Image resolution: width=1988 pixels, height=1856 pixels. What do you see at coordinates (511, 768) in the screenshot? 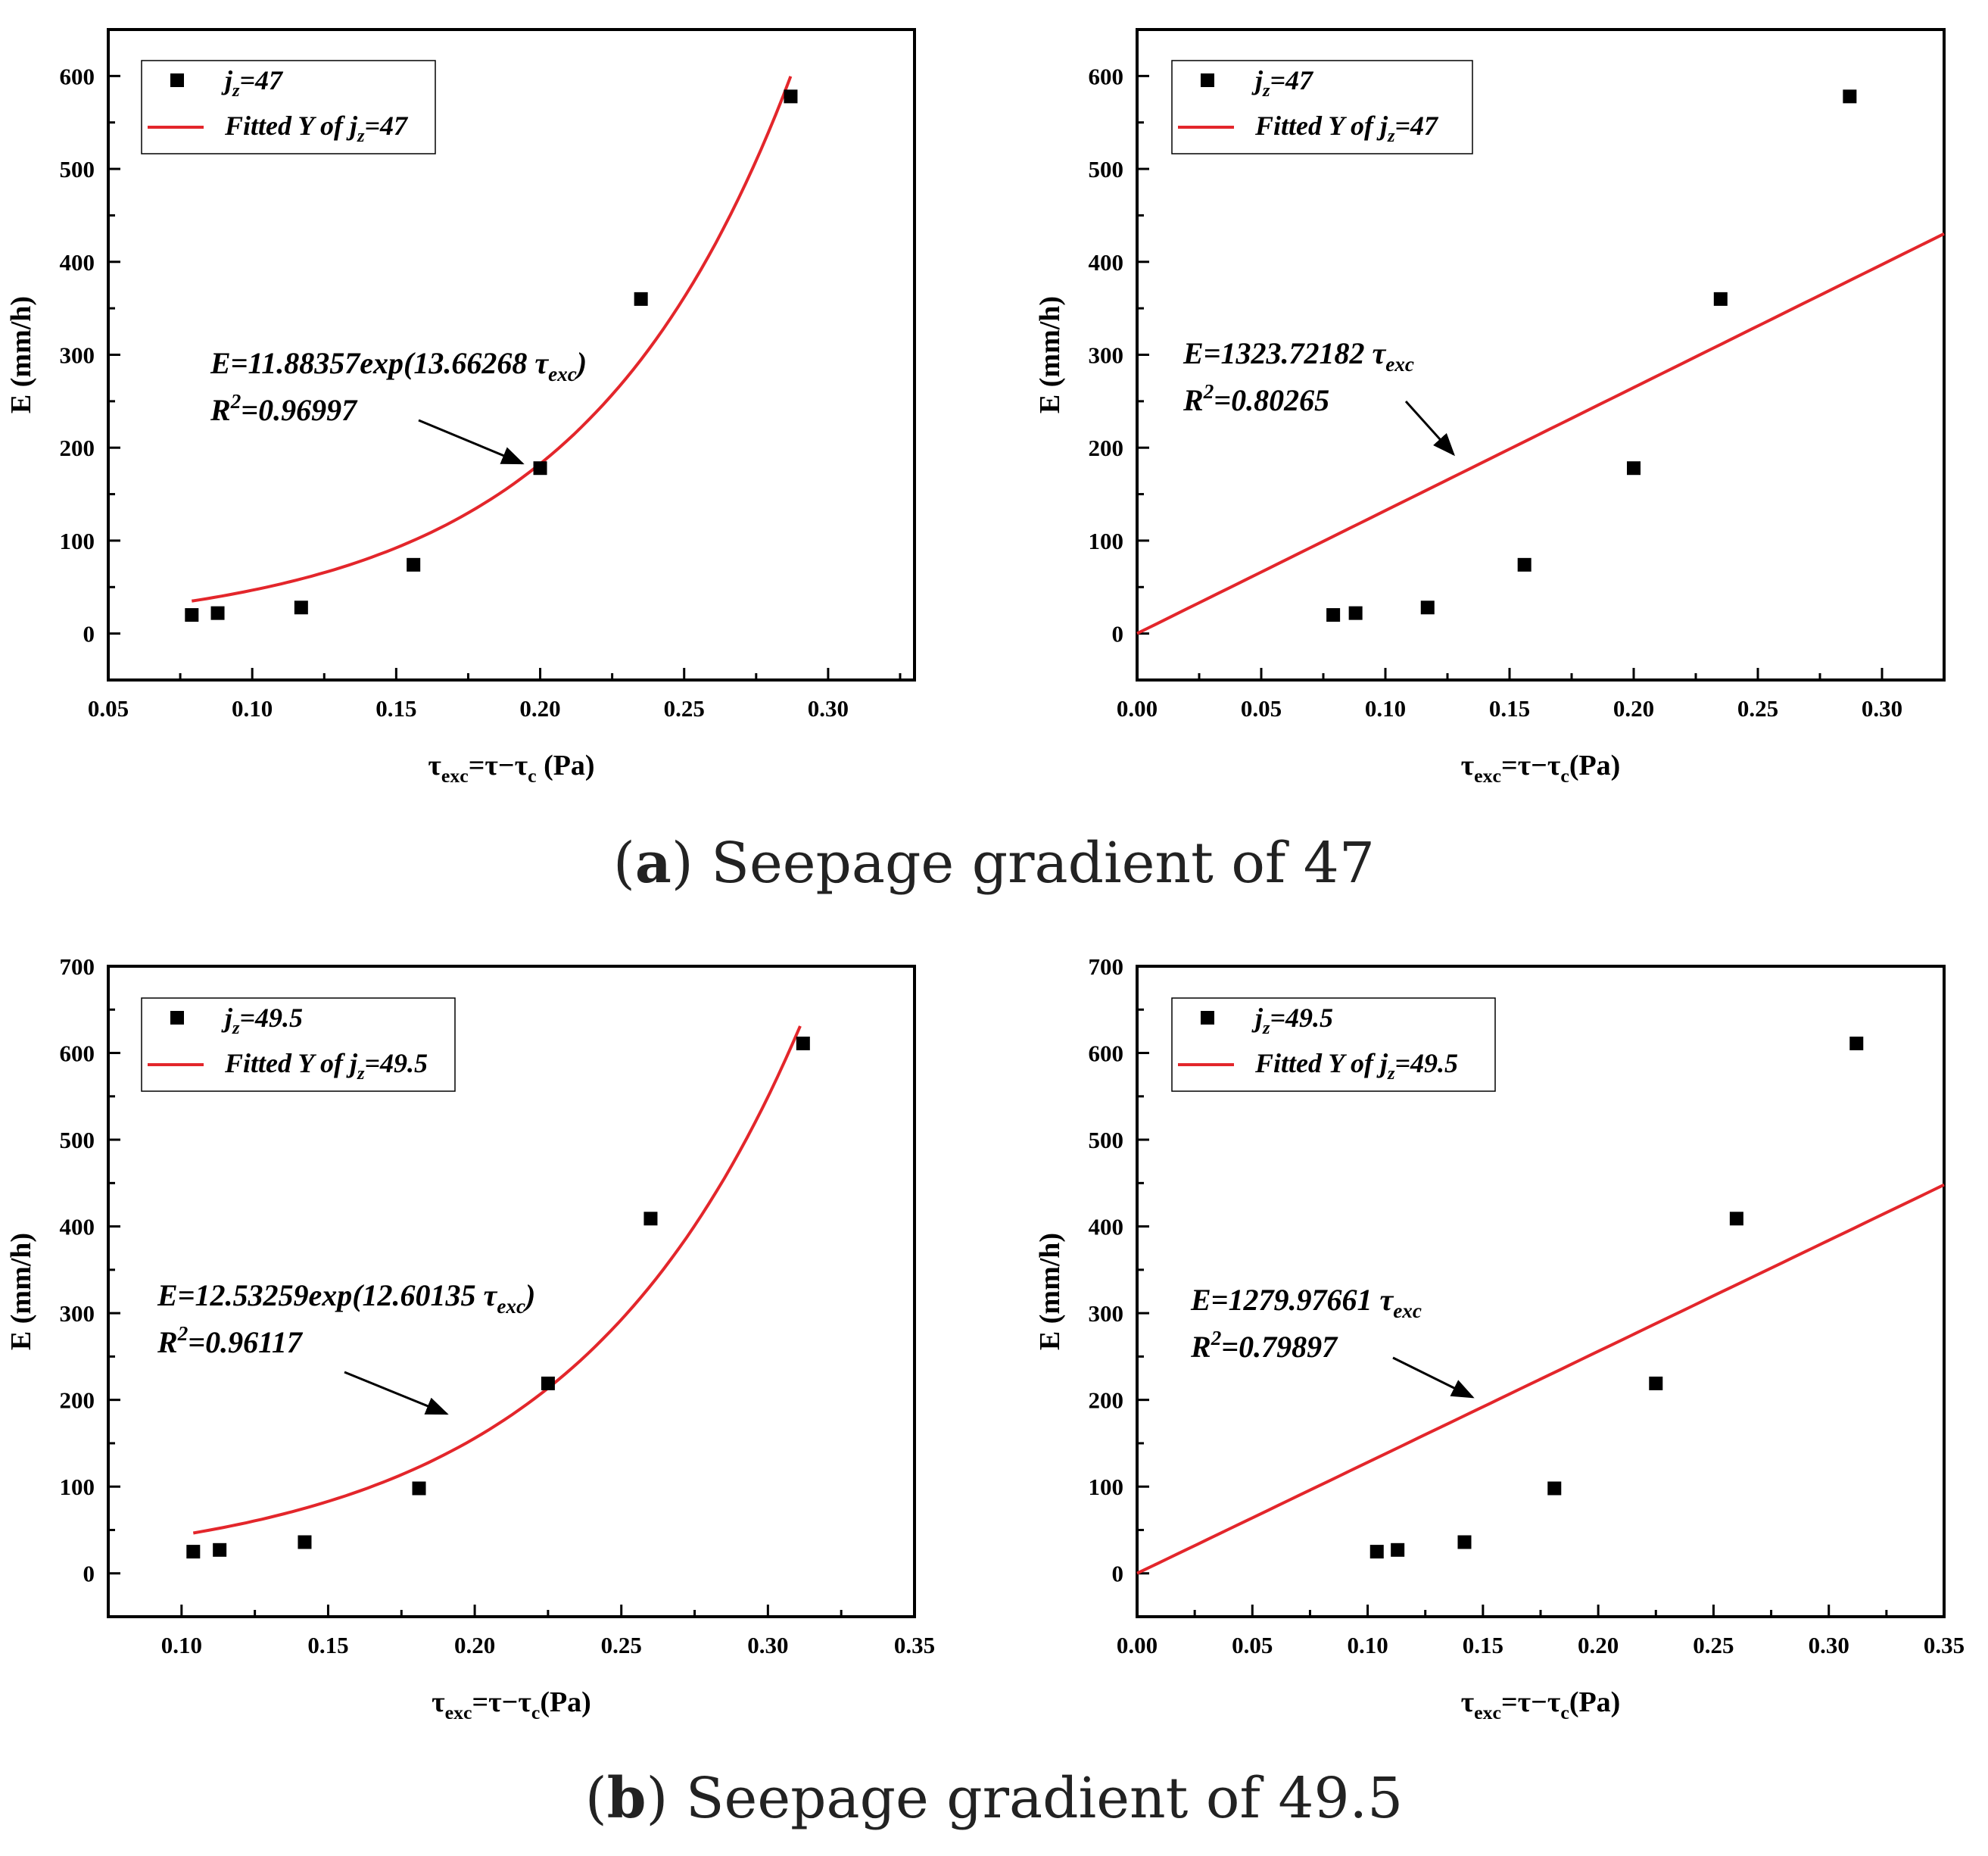
I see `x-axis-label: τexc=τ−τc (Pa)` at bounding box center [511, 768].